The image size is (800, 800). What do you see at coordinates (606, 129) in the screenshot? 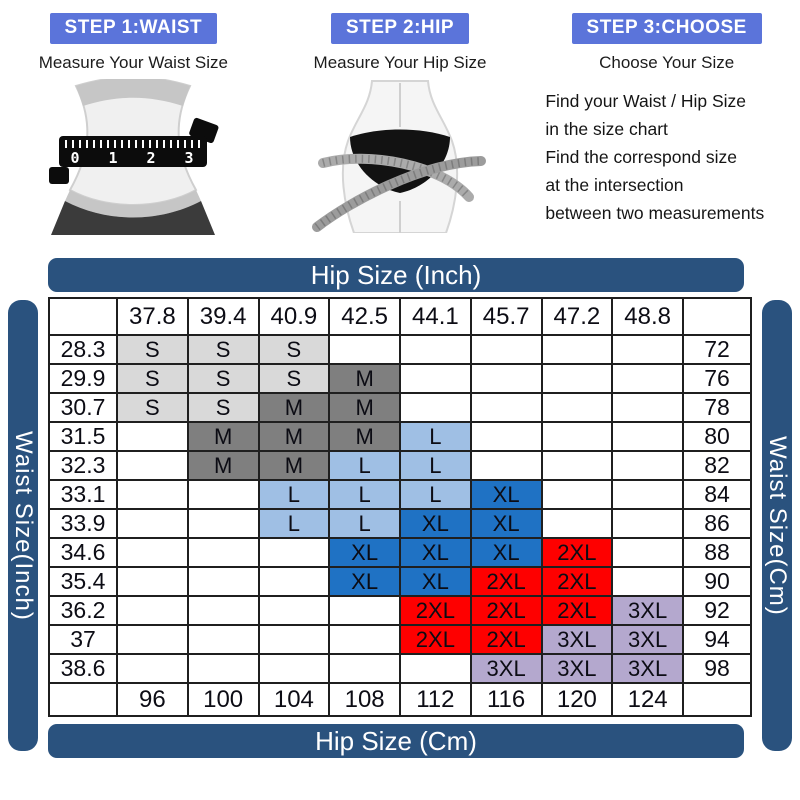
I see `instruction-line: in the size chart` at bounding box center [606, 129].